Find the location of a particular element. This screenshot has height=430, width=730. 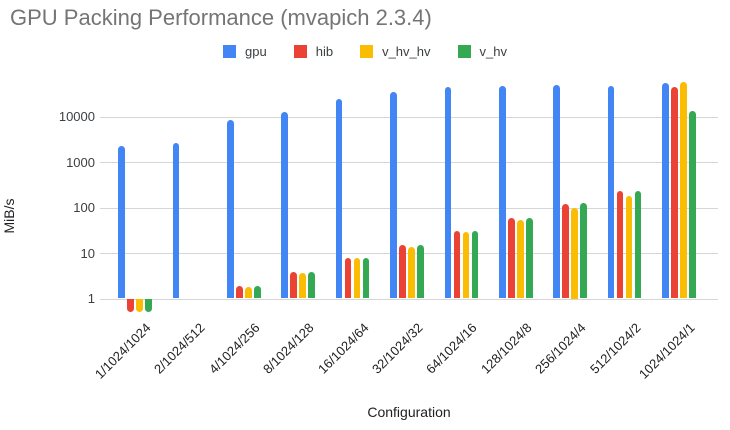

bar-hib-32/1024/32 is located at coordinates (402, 271).